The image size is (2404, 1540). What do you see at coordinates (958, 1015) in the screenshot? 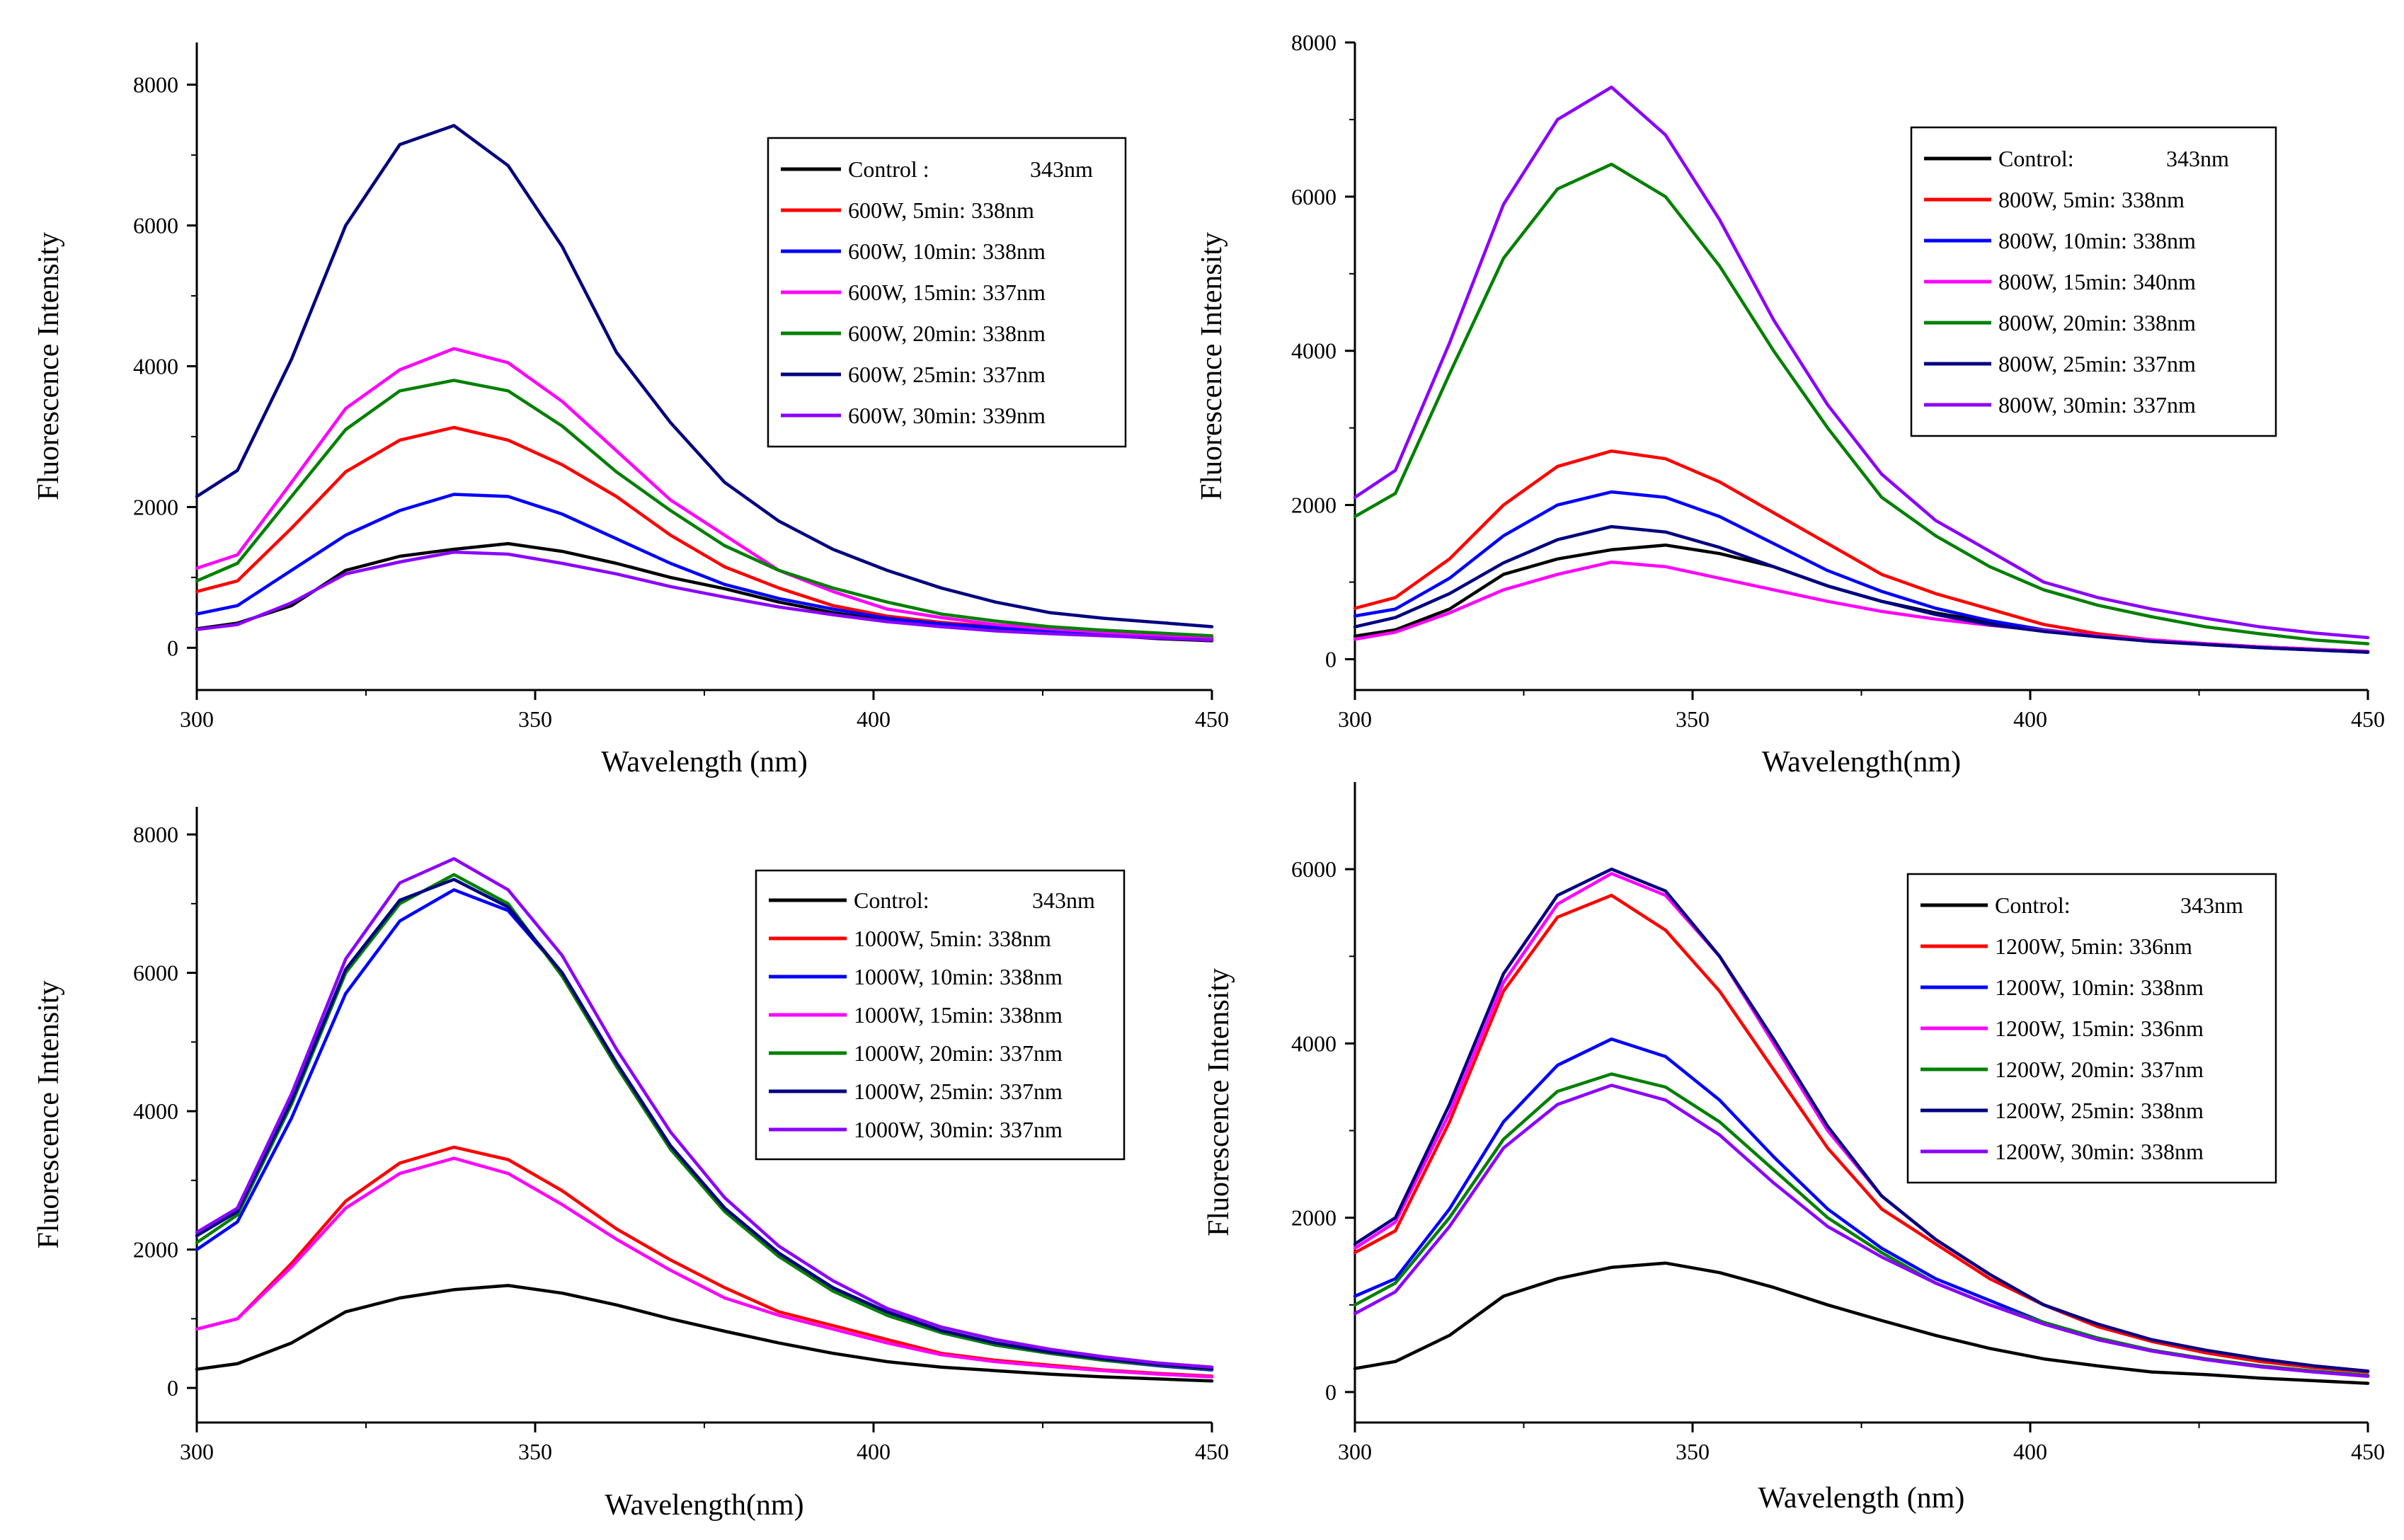
I see `legend-label: 1000W, 15min: 338nm` at bounding box center [958, 1015].